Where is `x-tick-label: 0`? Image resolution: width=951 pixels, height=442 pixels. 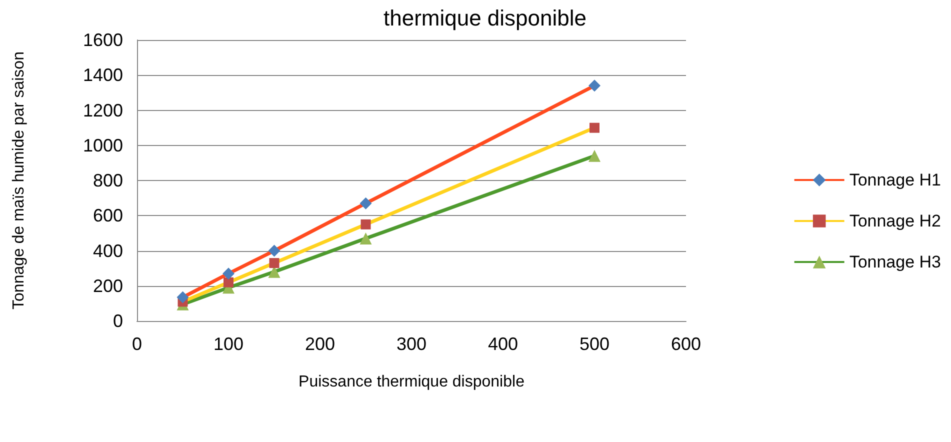 x-tick-label: 0 is located at coordinates (137, 344).